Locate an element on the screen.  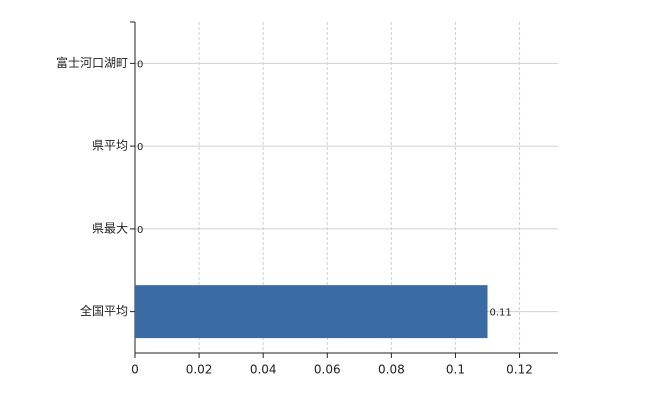
x-tick-label: 0.06 is located at coordinates (327, 370).